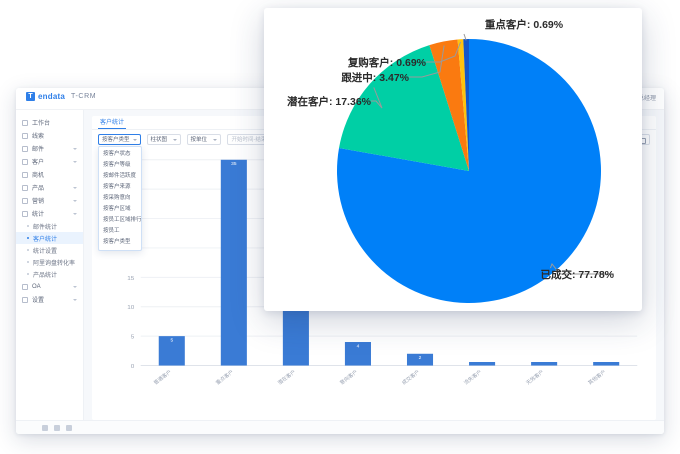 This screenshot has width=680, height=454. What do you see at coordinates (120, 176) in the screenshot?
I see `dropdown-option: 按邮件活跃度` at bounding box center [120, 176].